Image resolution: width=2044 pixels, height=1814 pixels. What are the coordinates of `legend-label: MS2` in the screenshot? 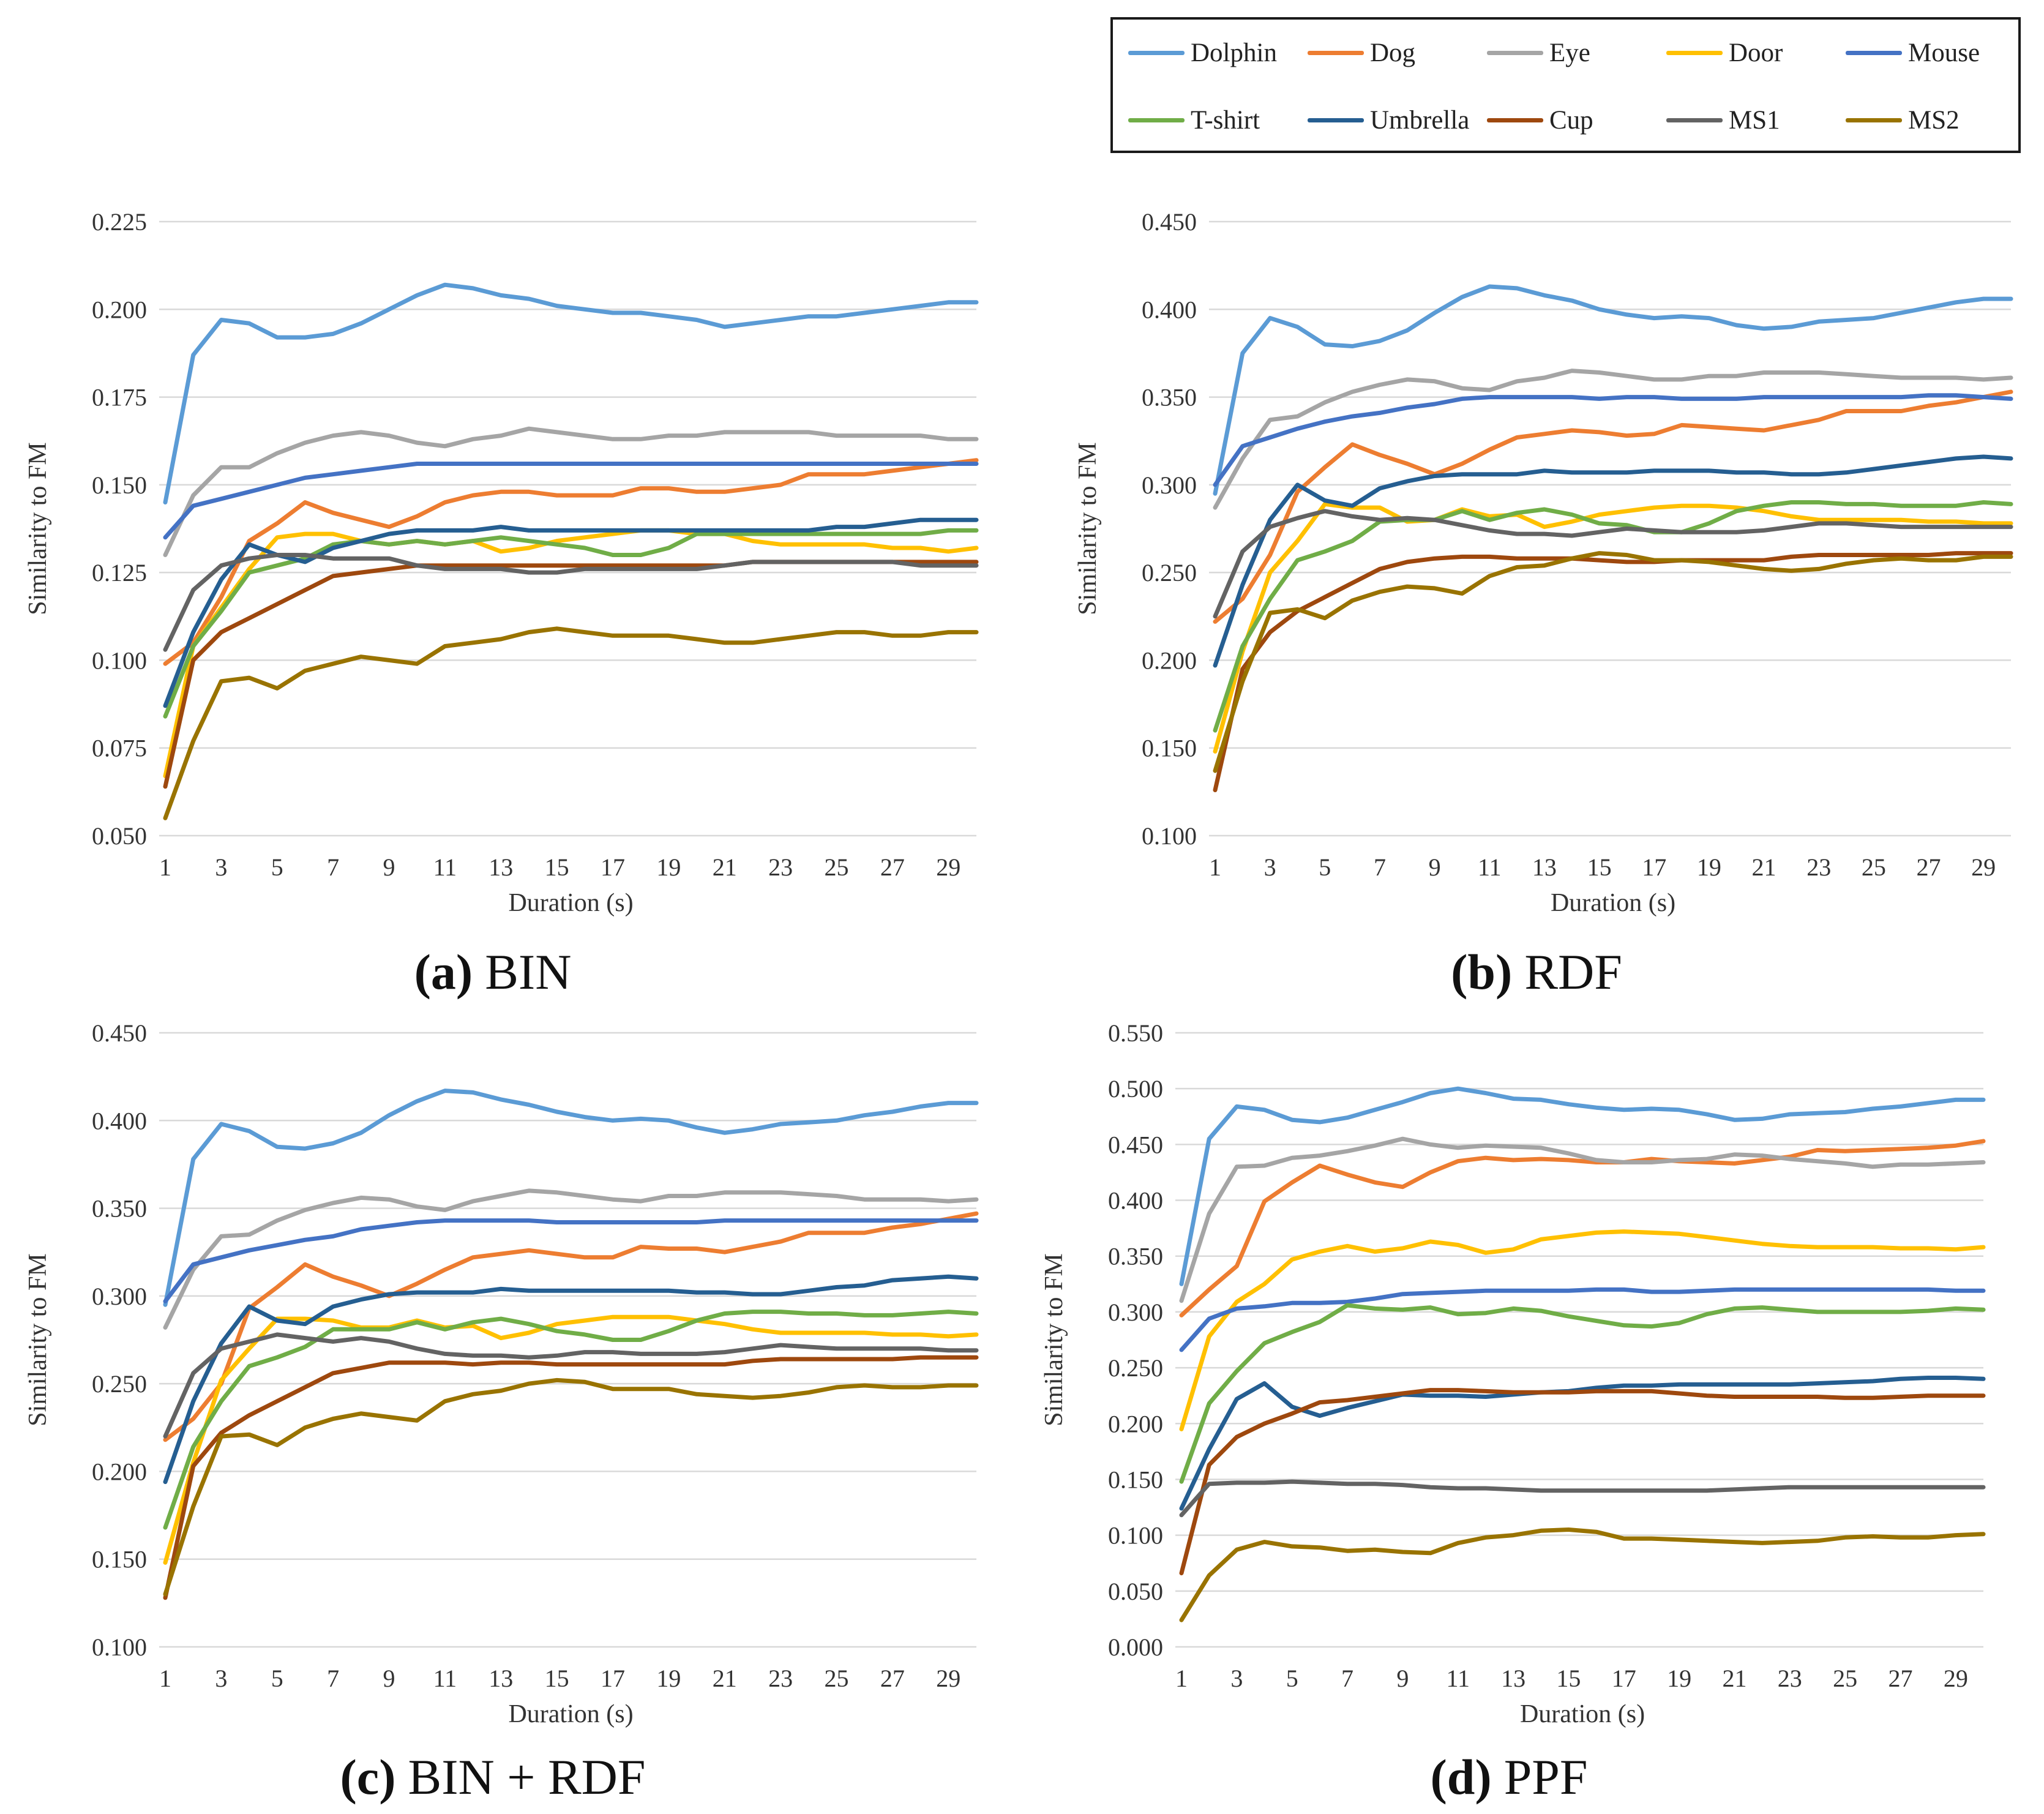 It's located at (1934, 120).